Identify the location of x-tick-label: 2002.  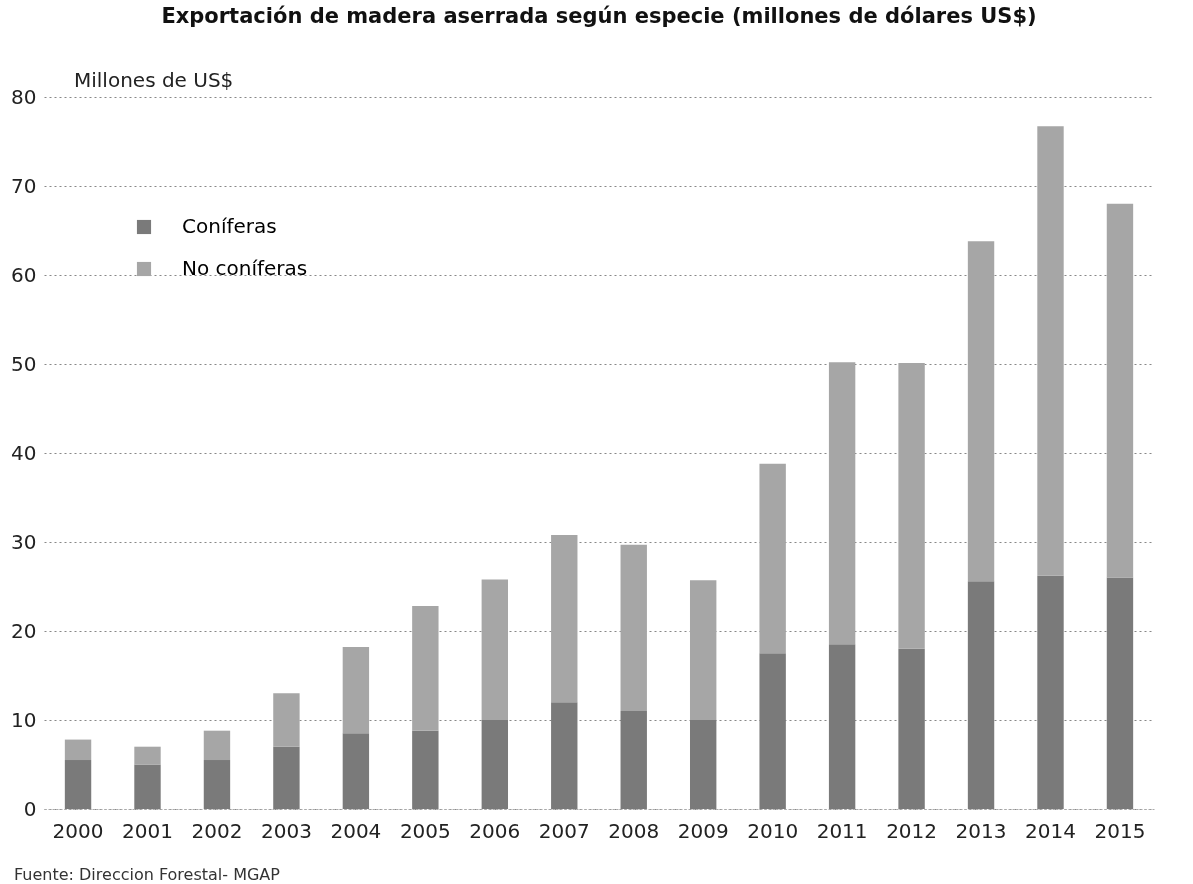
(217, 830).